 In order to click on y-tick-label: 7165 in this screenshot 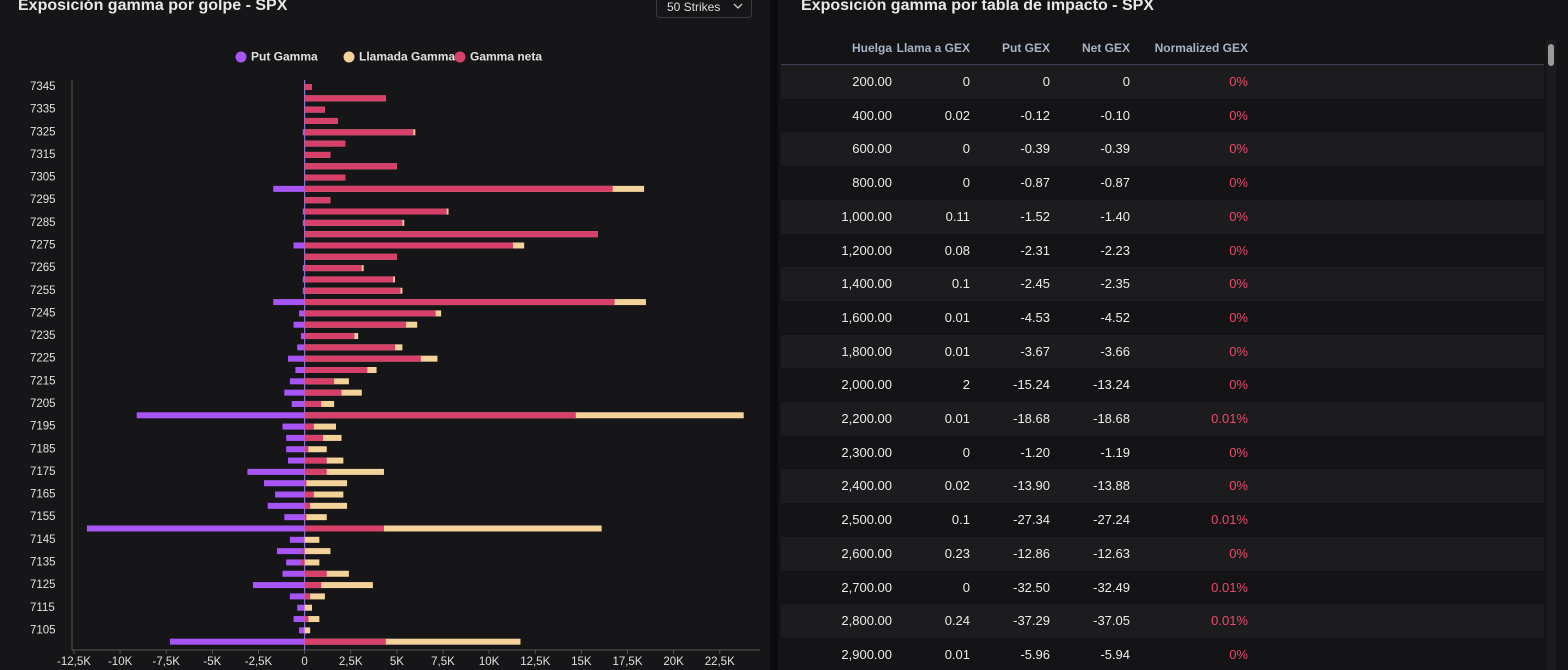, I will do `click(43, 495)`.